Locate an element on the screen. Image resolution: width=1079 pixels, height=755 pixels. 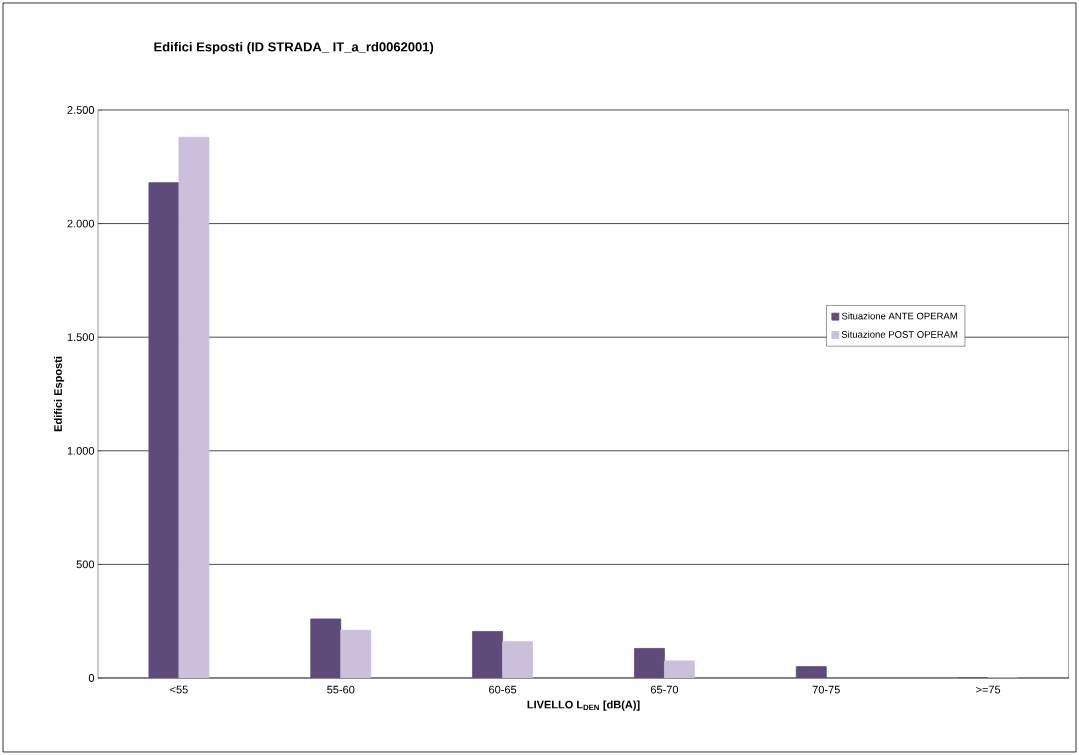
x-tick-label: >=75 is located at coordinates (988, 689).